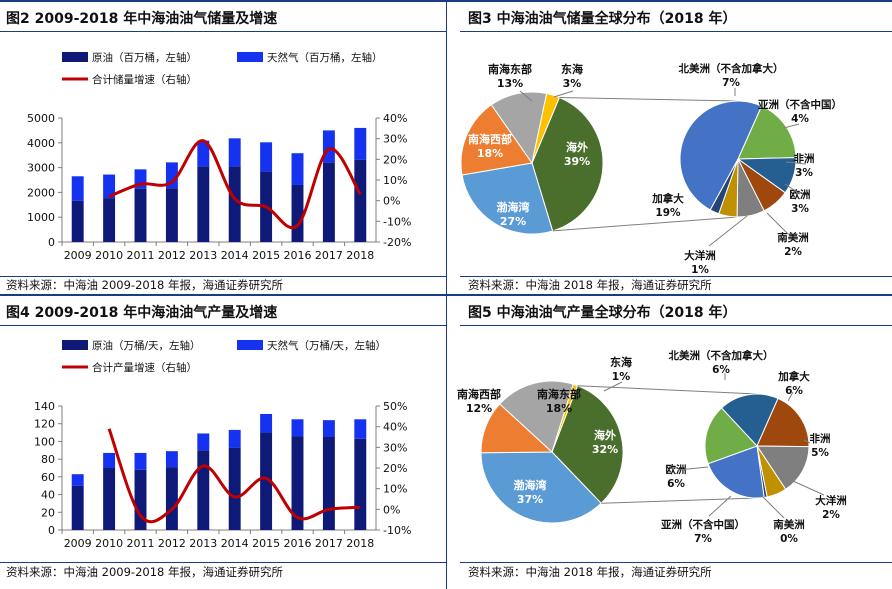 The image size is (892, 589). What do you see at coordinates (804, 158) in the screenshot?
I see `detail-label-name: 非洲` at bounding box center [804, 158].